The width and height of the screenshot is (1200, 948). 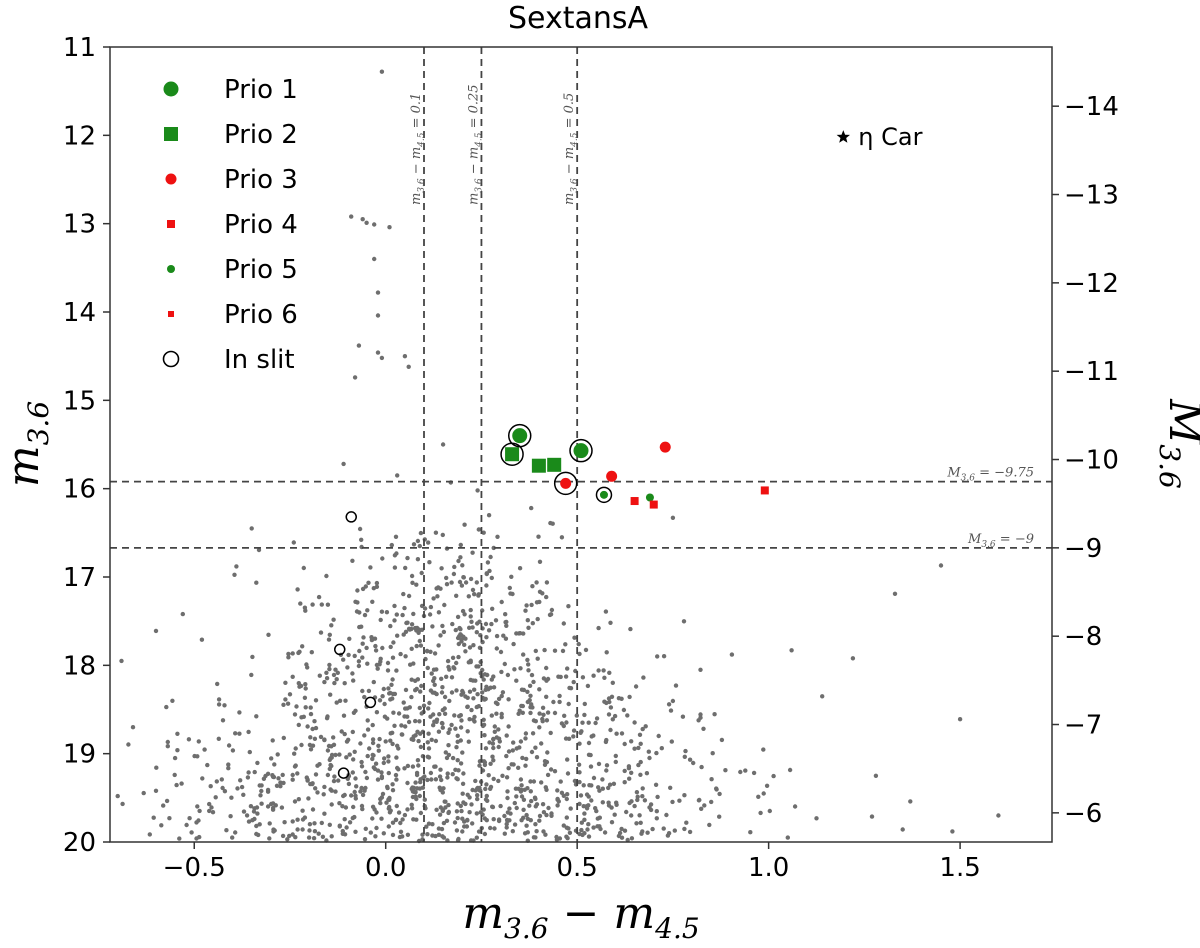 What do you see at coordinates (571, 149) in the screenshot?
I see `color-cut-label: m3.6 − m4.5 = 0.5` at bounding box center [571, 149].